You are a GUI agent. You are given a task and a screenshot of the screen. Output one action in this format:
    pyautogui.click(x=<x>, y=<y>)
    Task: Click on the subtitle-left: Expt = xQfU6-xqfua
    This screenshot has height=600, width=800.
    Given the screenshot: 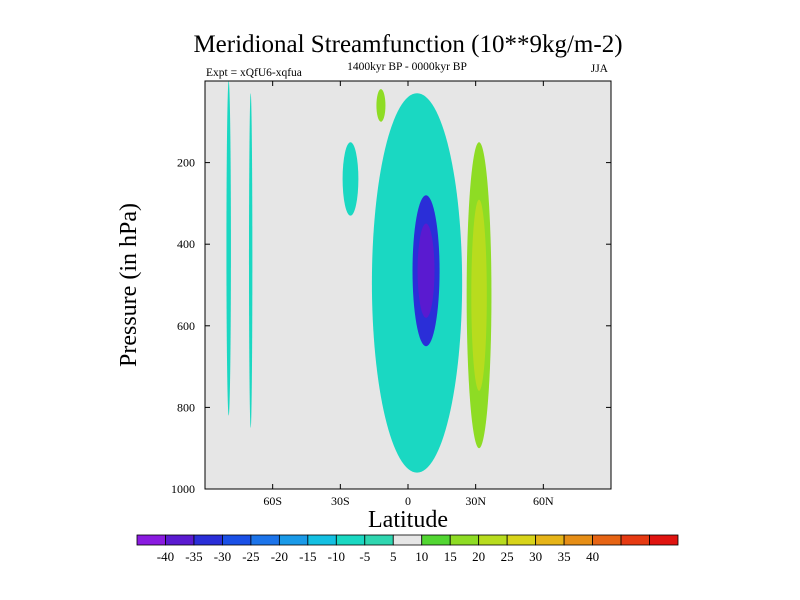 What is the action you would take?
    pyautogui.click(x=254, y=73)
    